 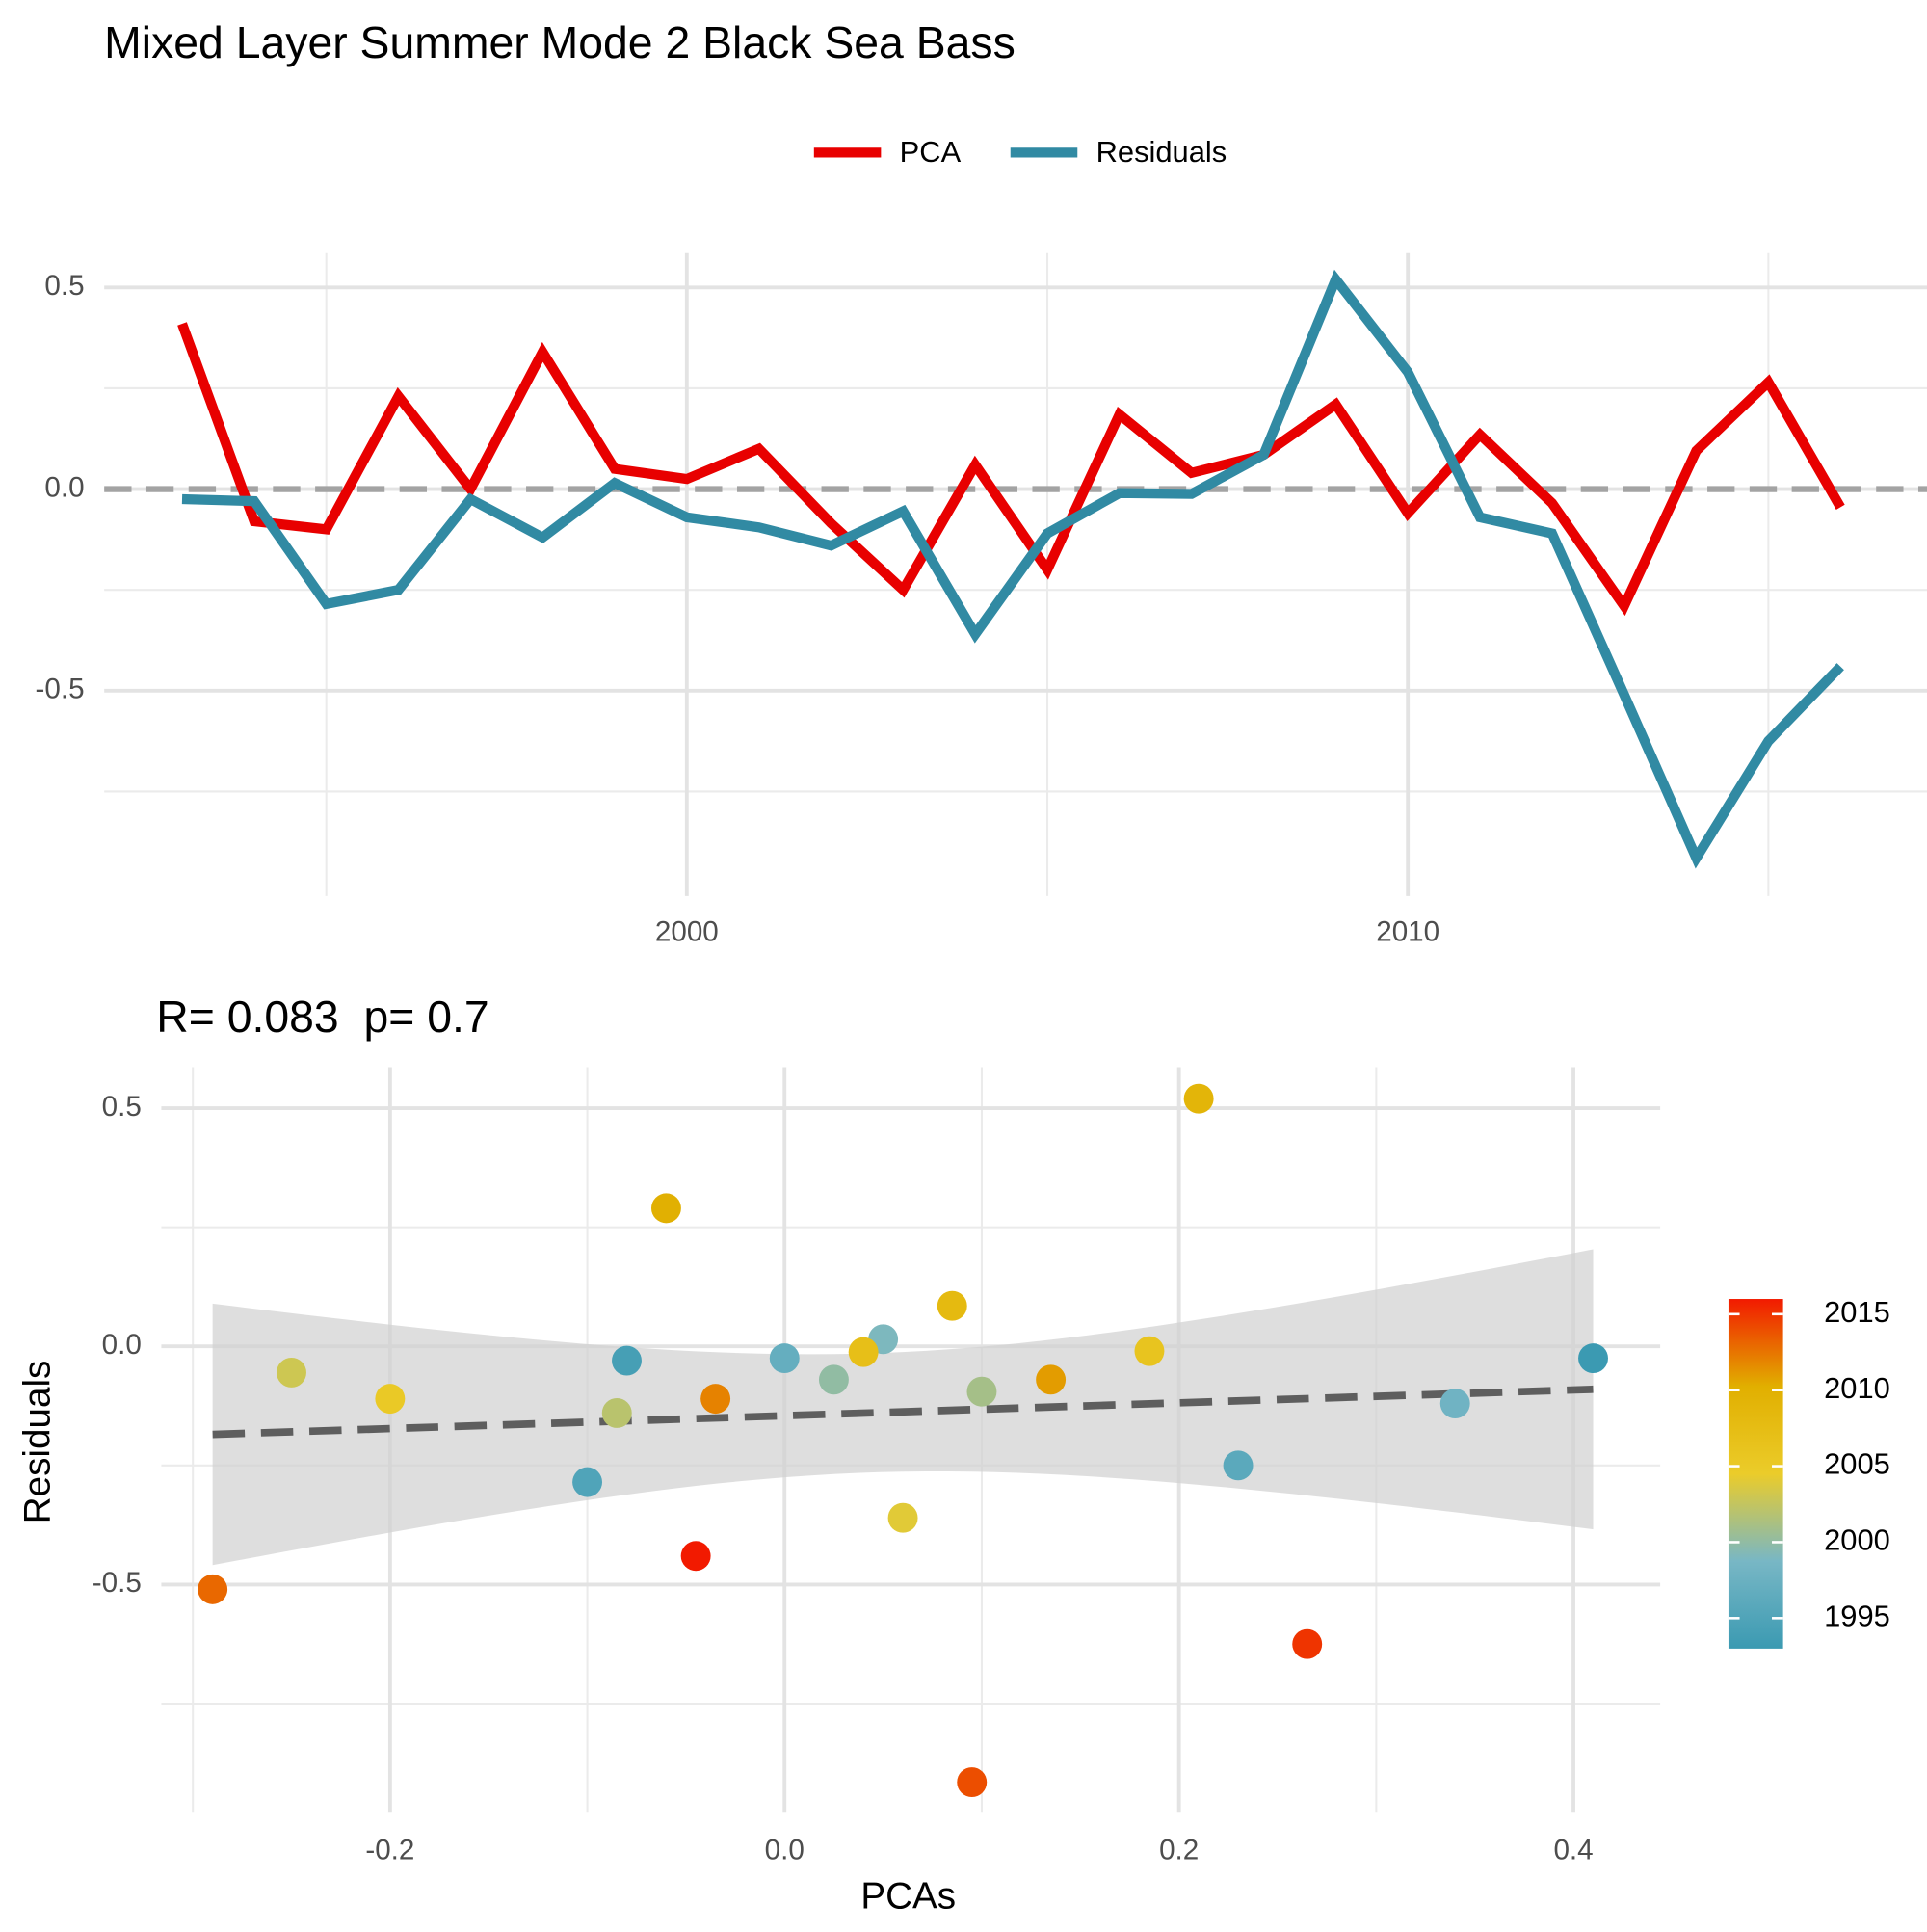 What do you see at coordinates (1573, 1850) in the screenshot?
I see `x-tick-label: 0.4` at bounding box center [1573, 1850].